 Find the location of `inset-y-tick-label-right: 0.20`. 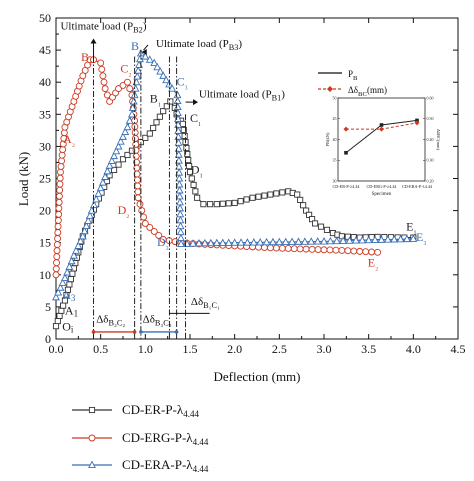

inset-y-tick-label-right: 0.20 is located at coordinates (430, 180).